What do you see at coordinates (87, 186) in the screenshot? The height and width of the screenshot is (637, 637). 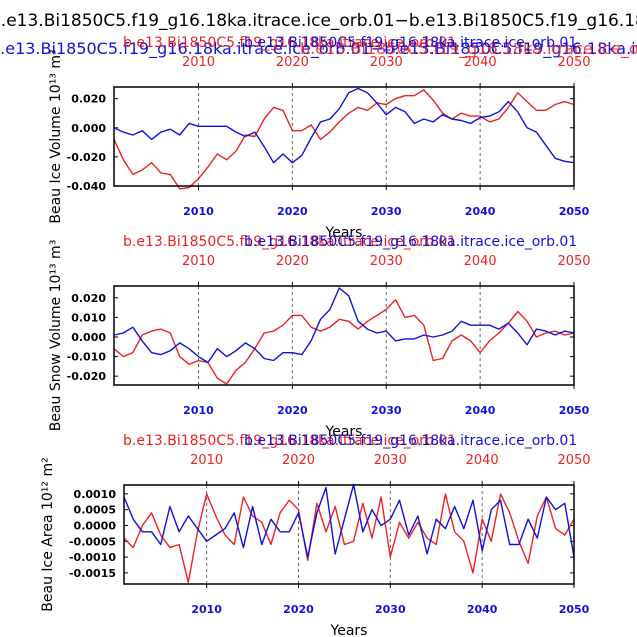 I see `y-tick-label: -0.040` at bounding box center [87, 186].